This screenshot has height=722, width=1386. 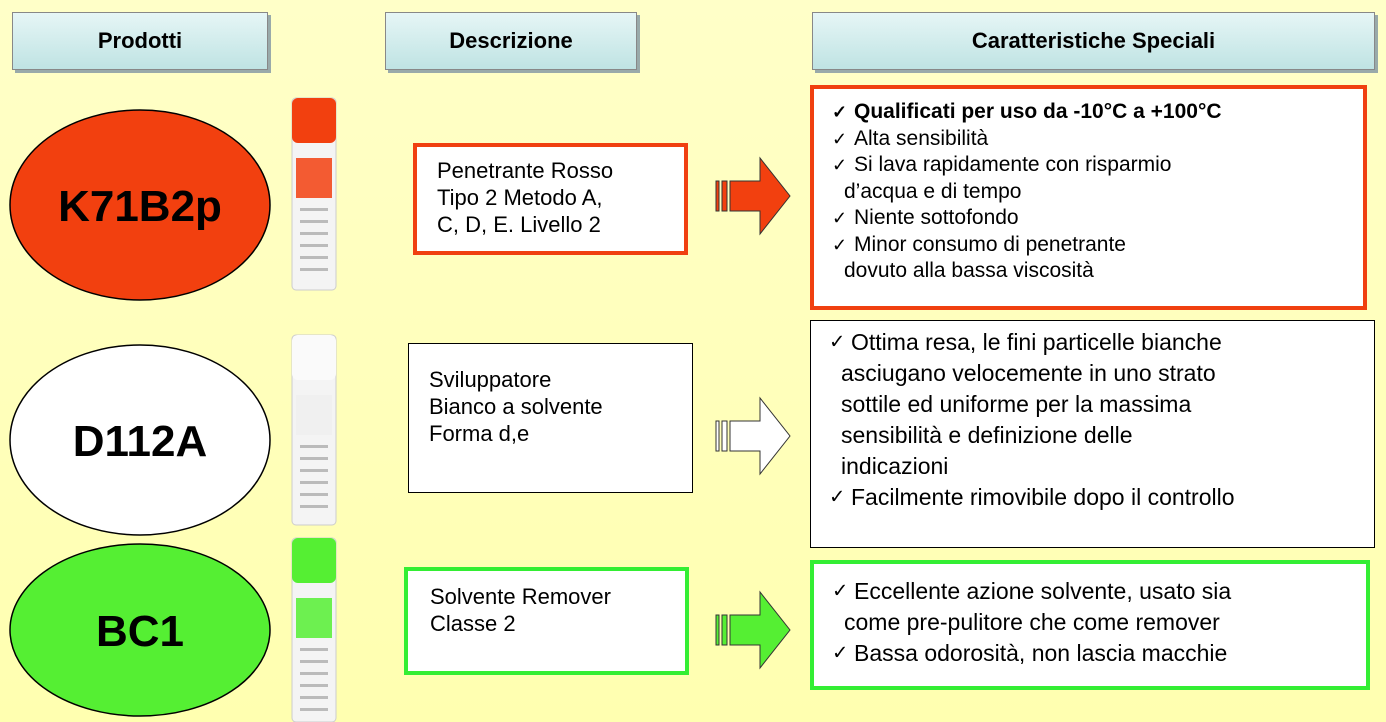 What do you see at coordinates (1099, 497) in the screenshot?
I see `feature-line: Facilmente rimovibile dopo il controllo` at bounding box center [1099, 497].